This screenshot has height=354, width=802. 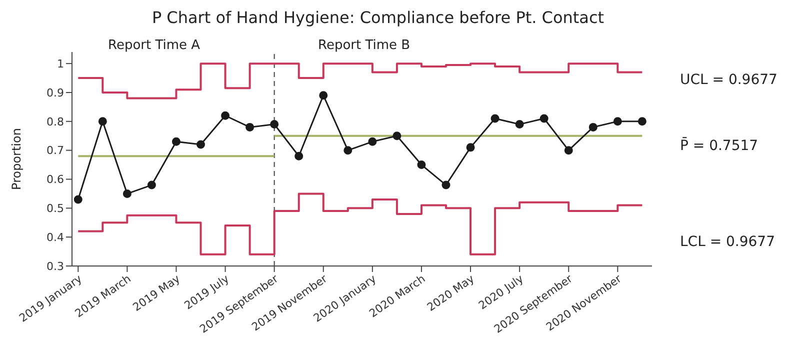 I want to click on y-tick-label: 0.5, so click(x=55, y=209).